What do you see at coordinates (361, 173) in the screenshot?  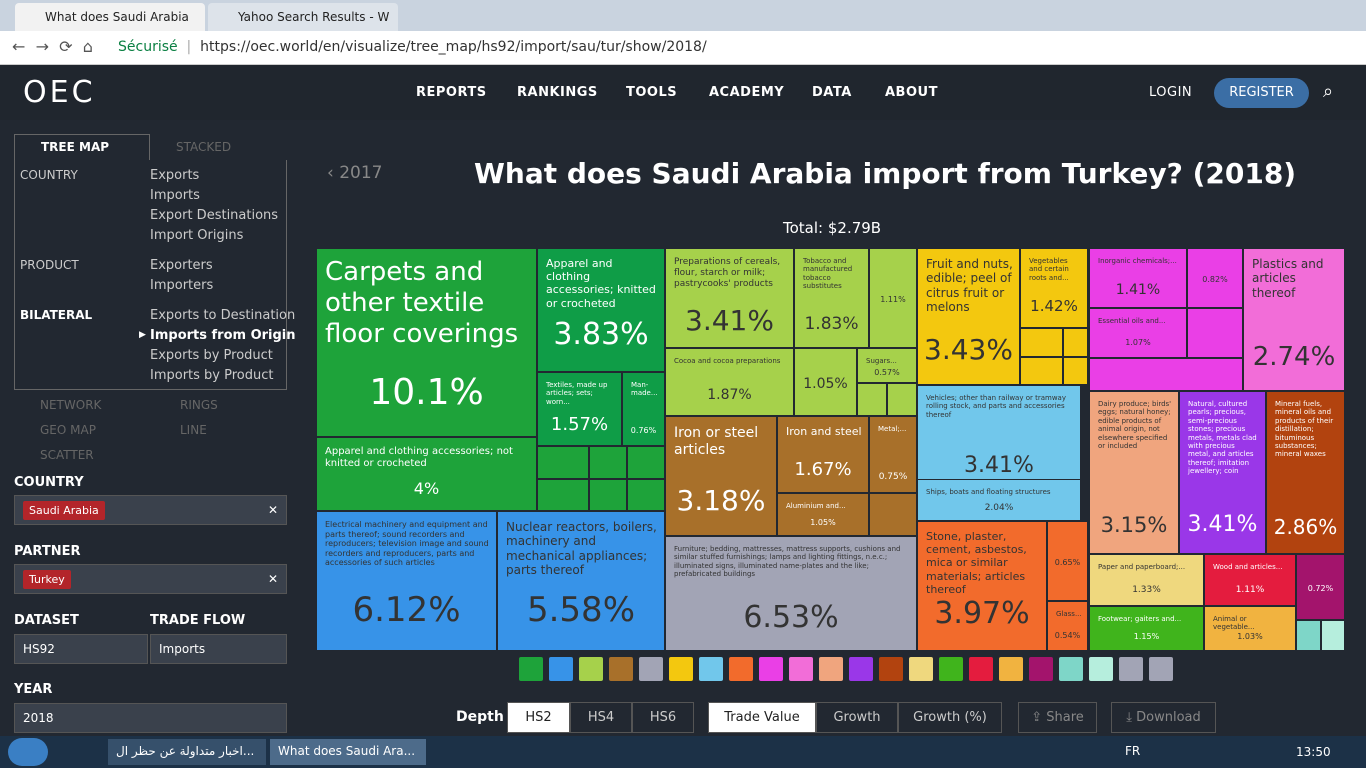 I see `prev-label: 2017` at bounding box center [361, 173].